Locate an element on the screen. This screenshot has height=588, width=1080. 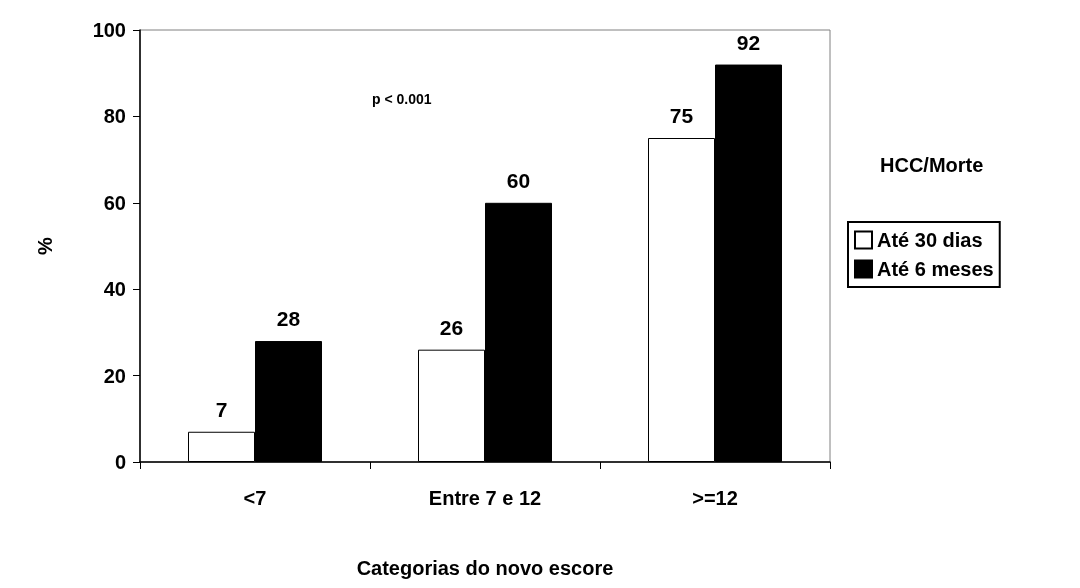
y-tick-label: 100 is located at coordinates (109, 30).